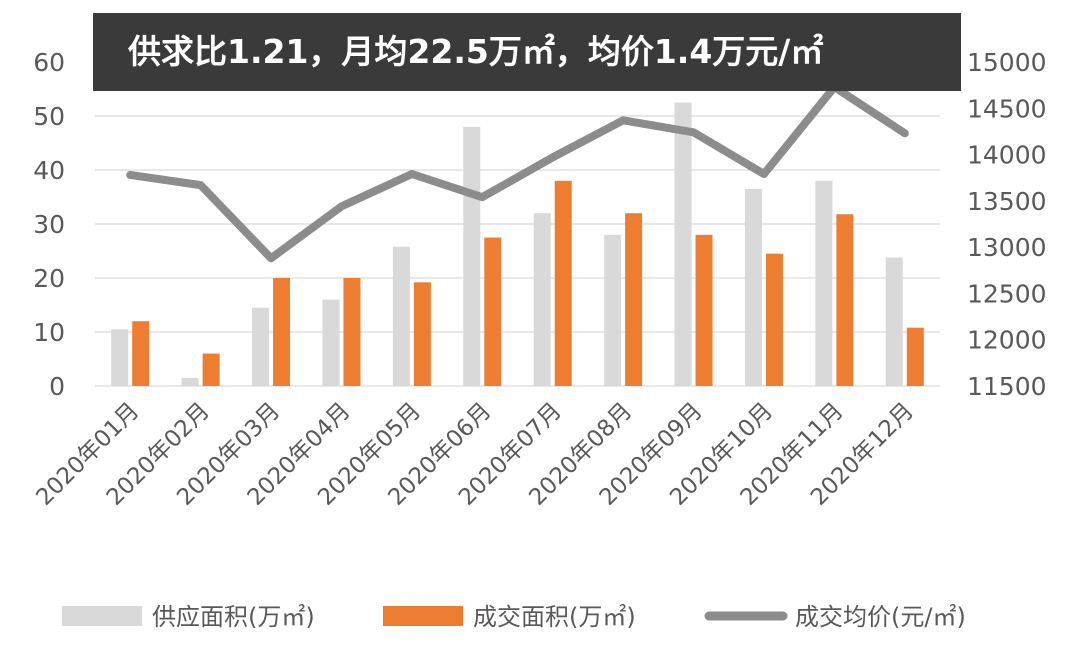  I want to click on title-banner: 供求比1.21，月均22.5万㎡，均价1.4万元/㎡, so click(527, 52).